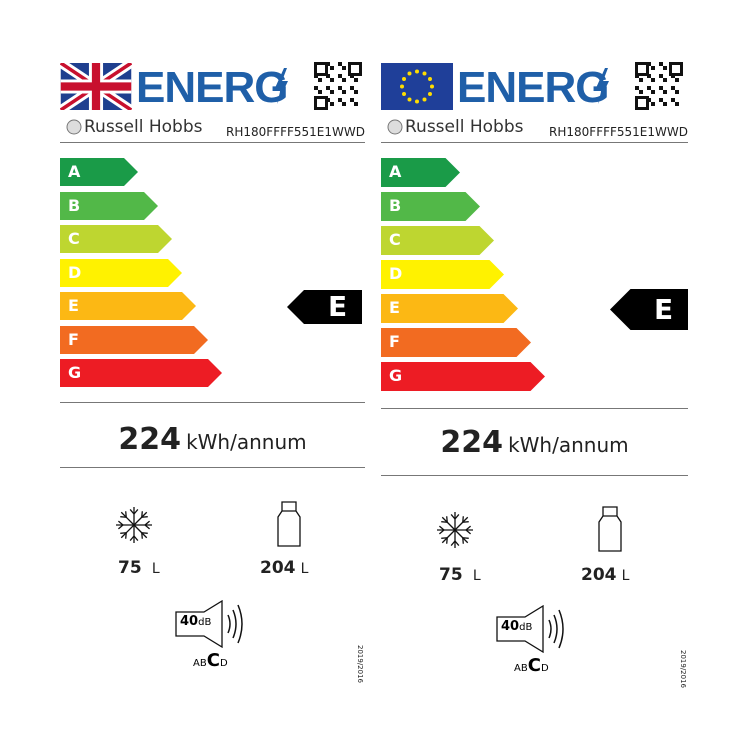 Image resolution: width=750 pixels, height=750 pixels. I want to click on eu-flag-icon, so click(417, 86).